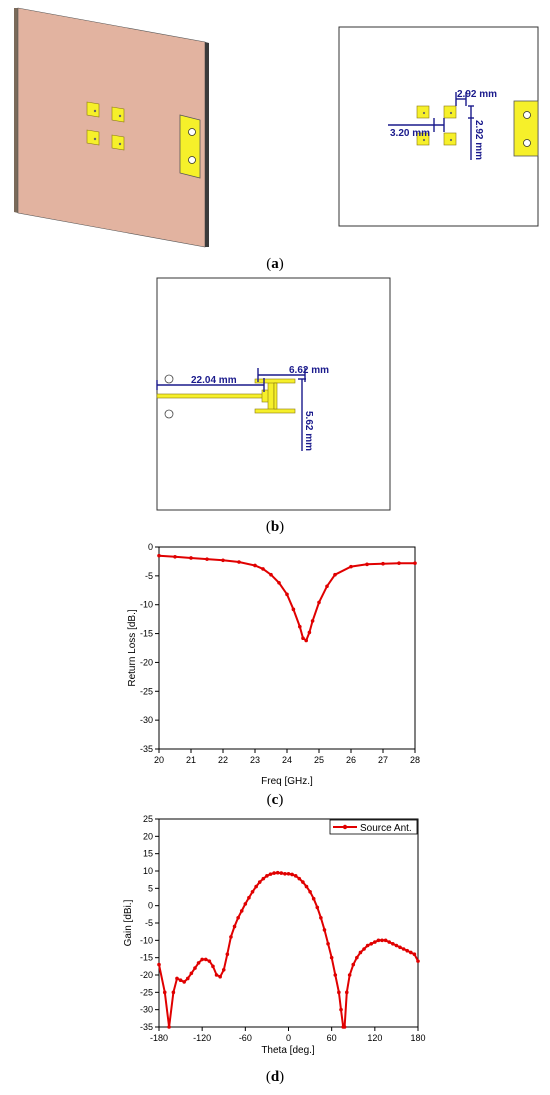 The width and height of the screenshot is (550, 1095). I want to click on x-tick-label: 0, so click(288, 1038).